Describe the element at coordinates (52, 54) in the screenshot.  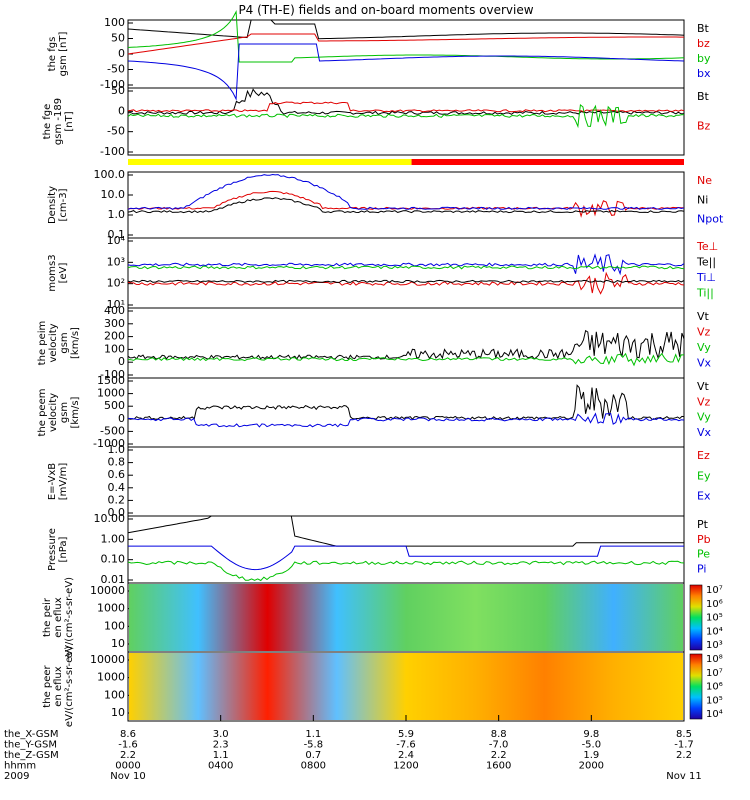
I see `fgs-ylabel: the fgs` at that location.